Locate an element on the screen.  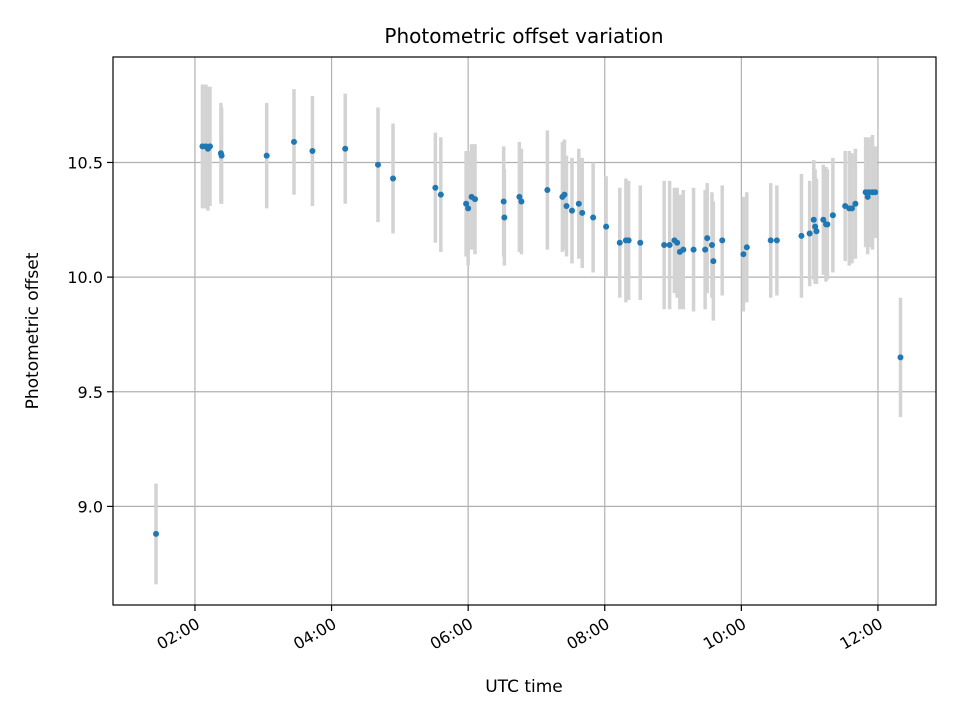
y-tick-label: 9.5 is located at coordinates (90, 392).